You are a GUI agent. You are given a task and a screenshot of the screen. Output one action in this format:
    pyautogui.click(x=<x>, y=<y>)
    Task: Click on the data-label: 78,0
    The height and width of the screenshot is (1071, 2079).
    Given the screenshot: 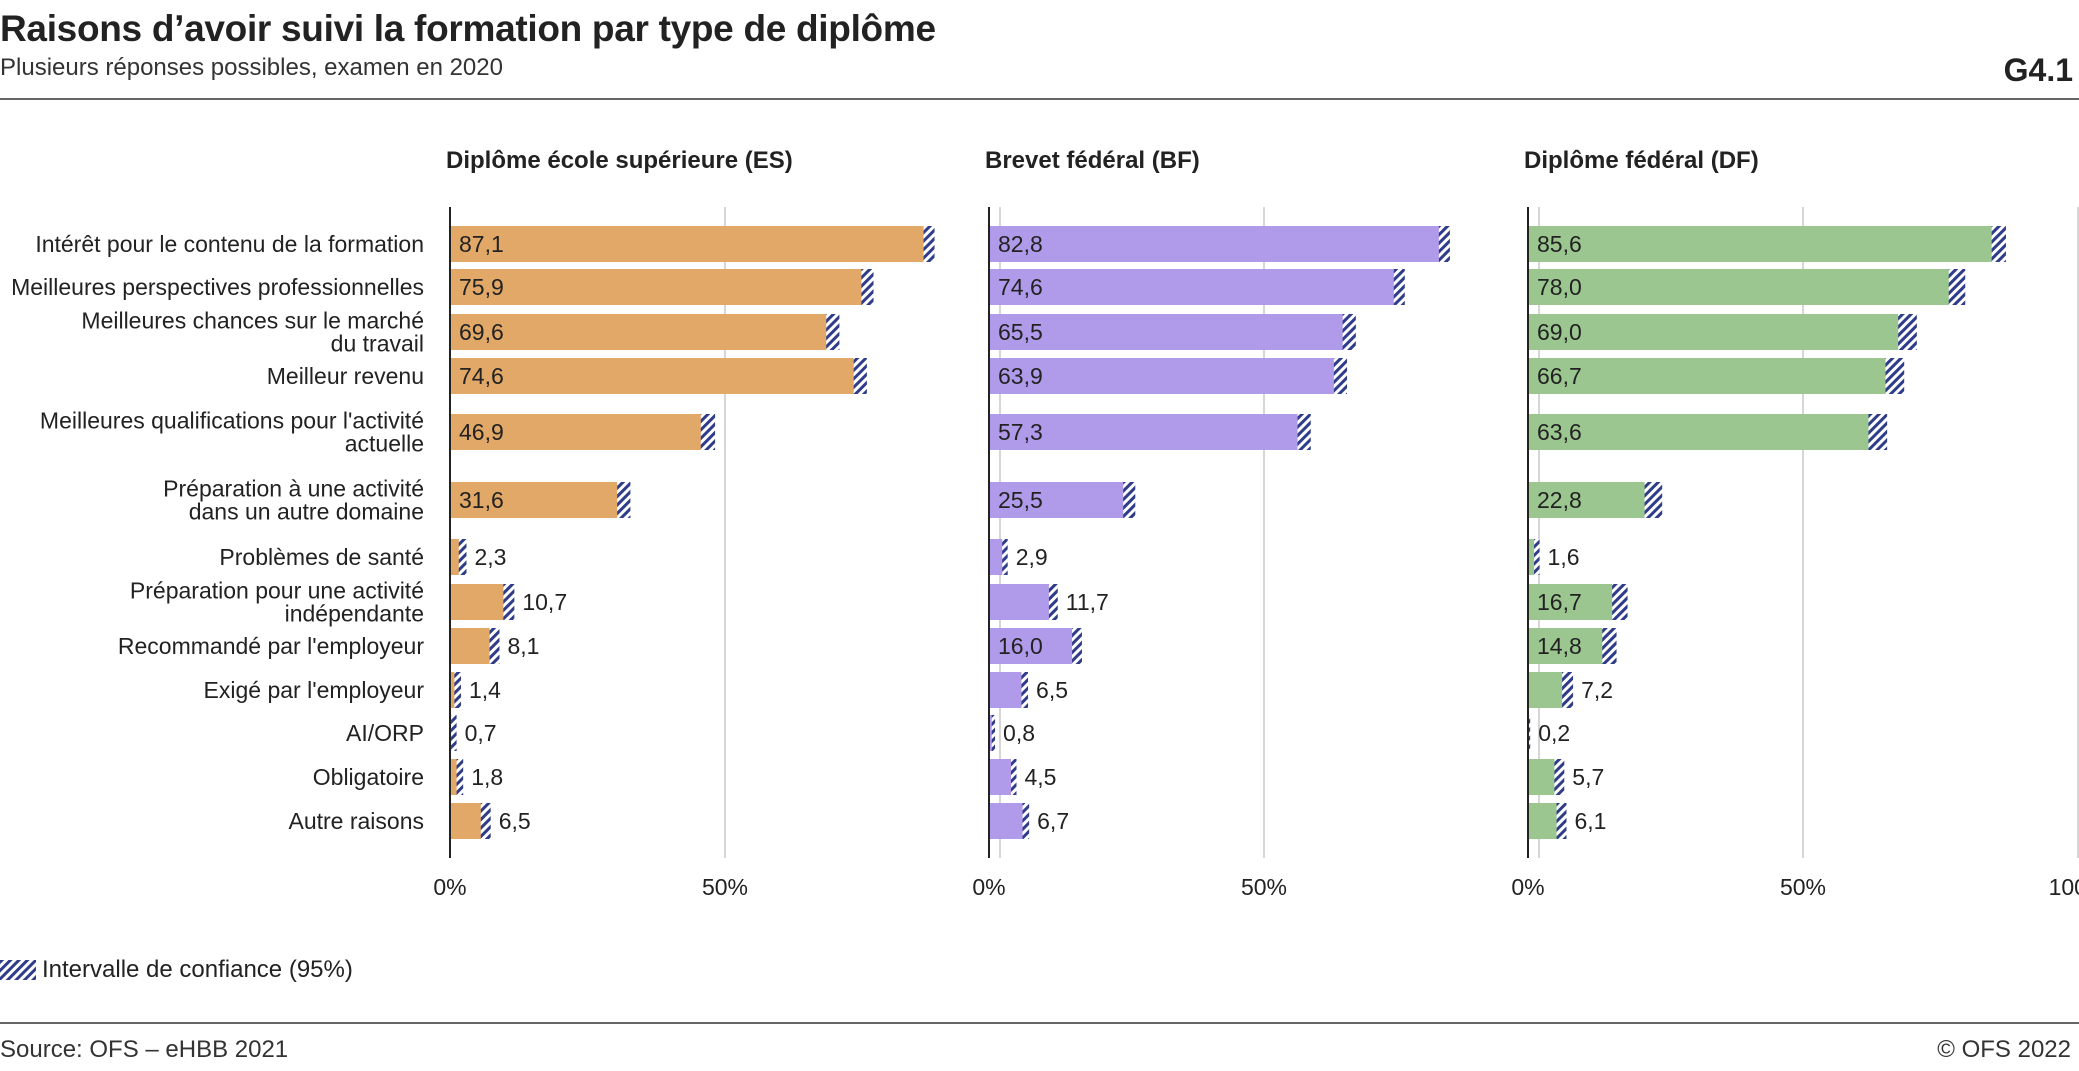 What is the action you would take?
    pyautogui.click(x=1559, y=287)
    